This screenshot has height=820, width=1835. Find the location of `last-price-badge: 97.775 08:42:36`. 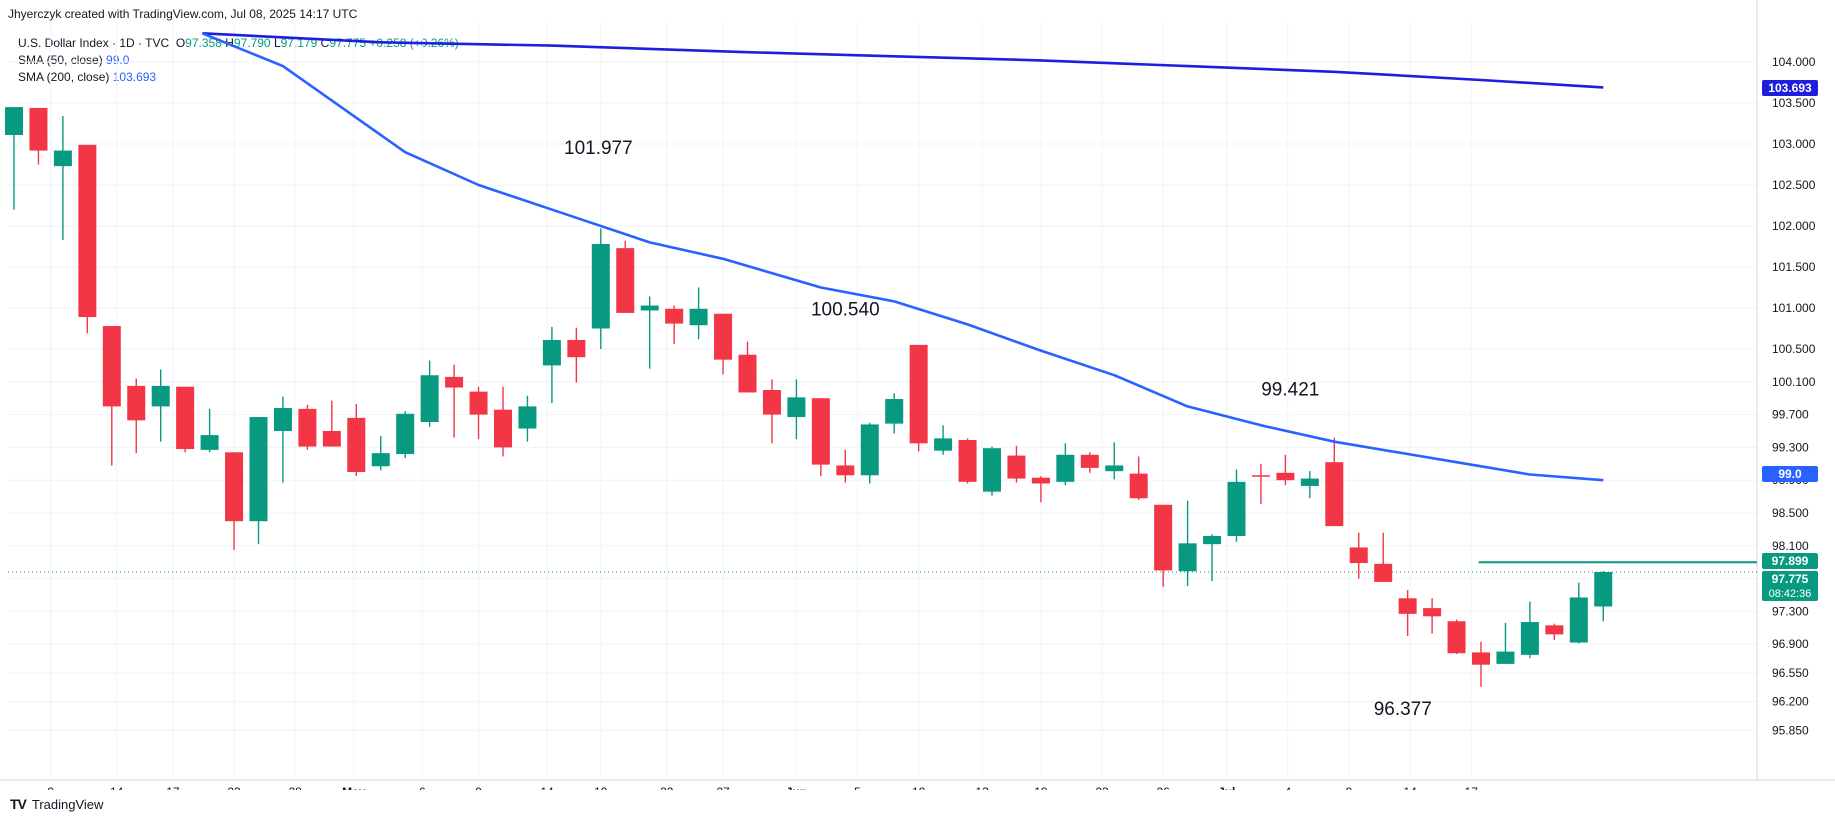

last-price-badge: 97.775 08:42:36 is located at coordinates (1790, 586).